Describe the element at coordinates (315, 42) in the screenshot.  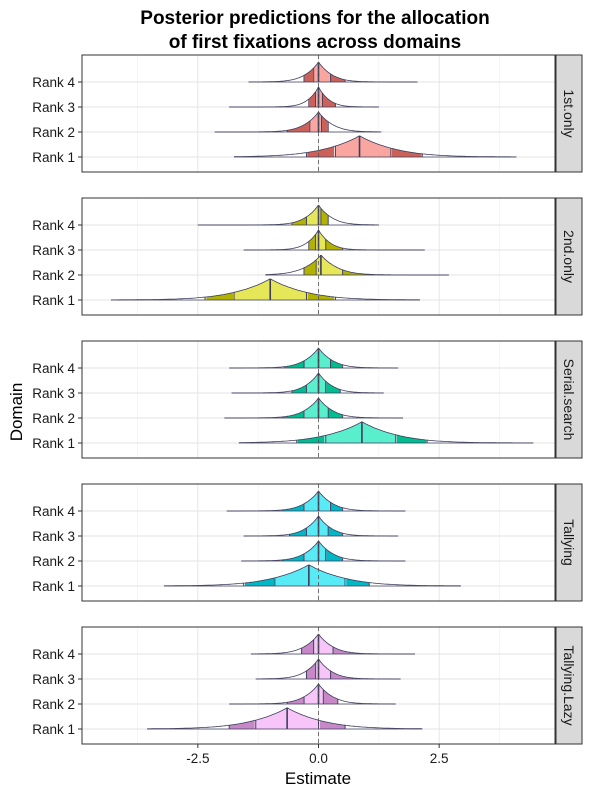
I see `chart-title-line-2: of first fixations across domains` at that location.